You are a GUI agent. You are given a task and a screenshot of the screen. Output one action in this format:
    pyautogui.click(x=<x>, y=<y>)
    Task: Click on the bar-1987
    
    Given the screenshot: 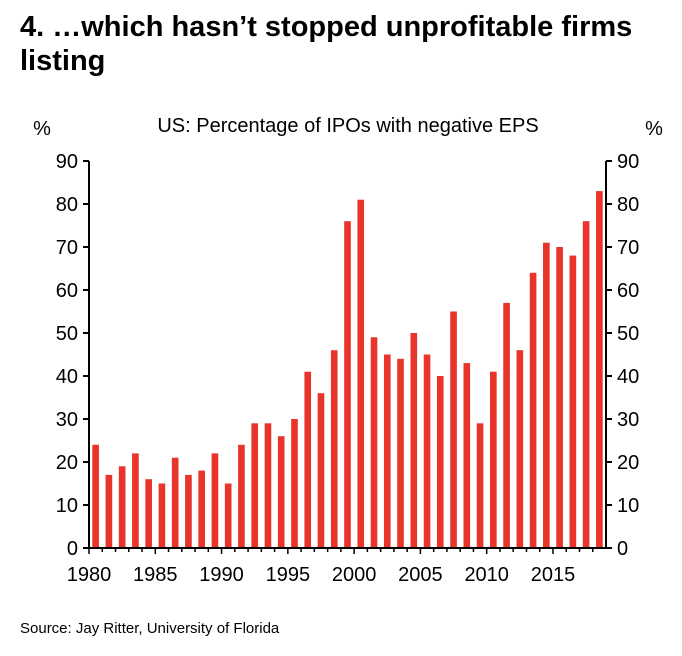 What is the action you would take?
    pyautogui.click(x=188, y=511)
    